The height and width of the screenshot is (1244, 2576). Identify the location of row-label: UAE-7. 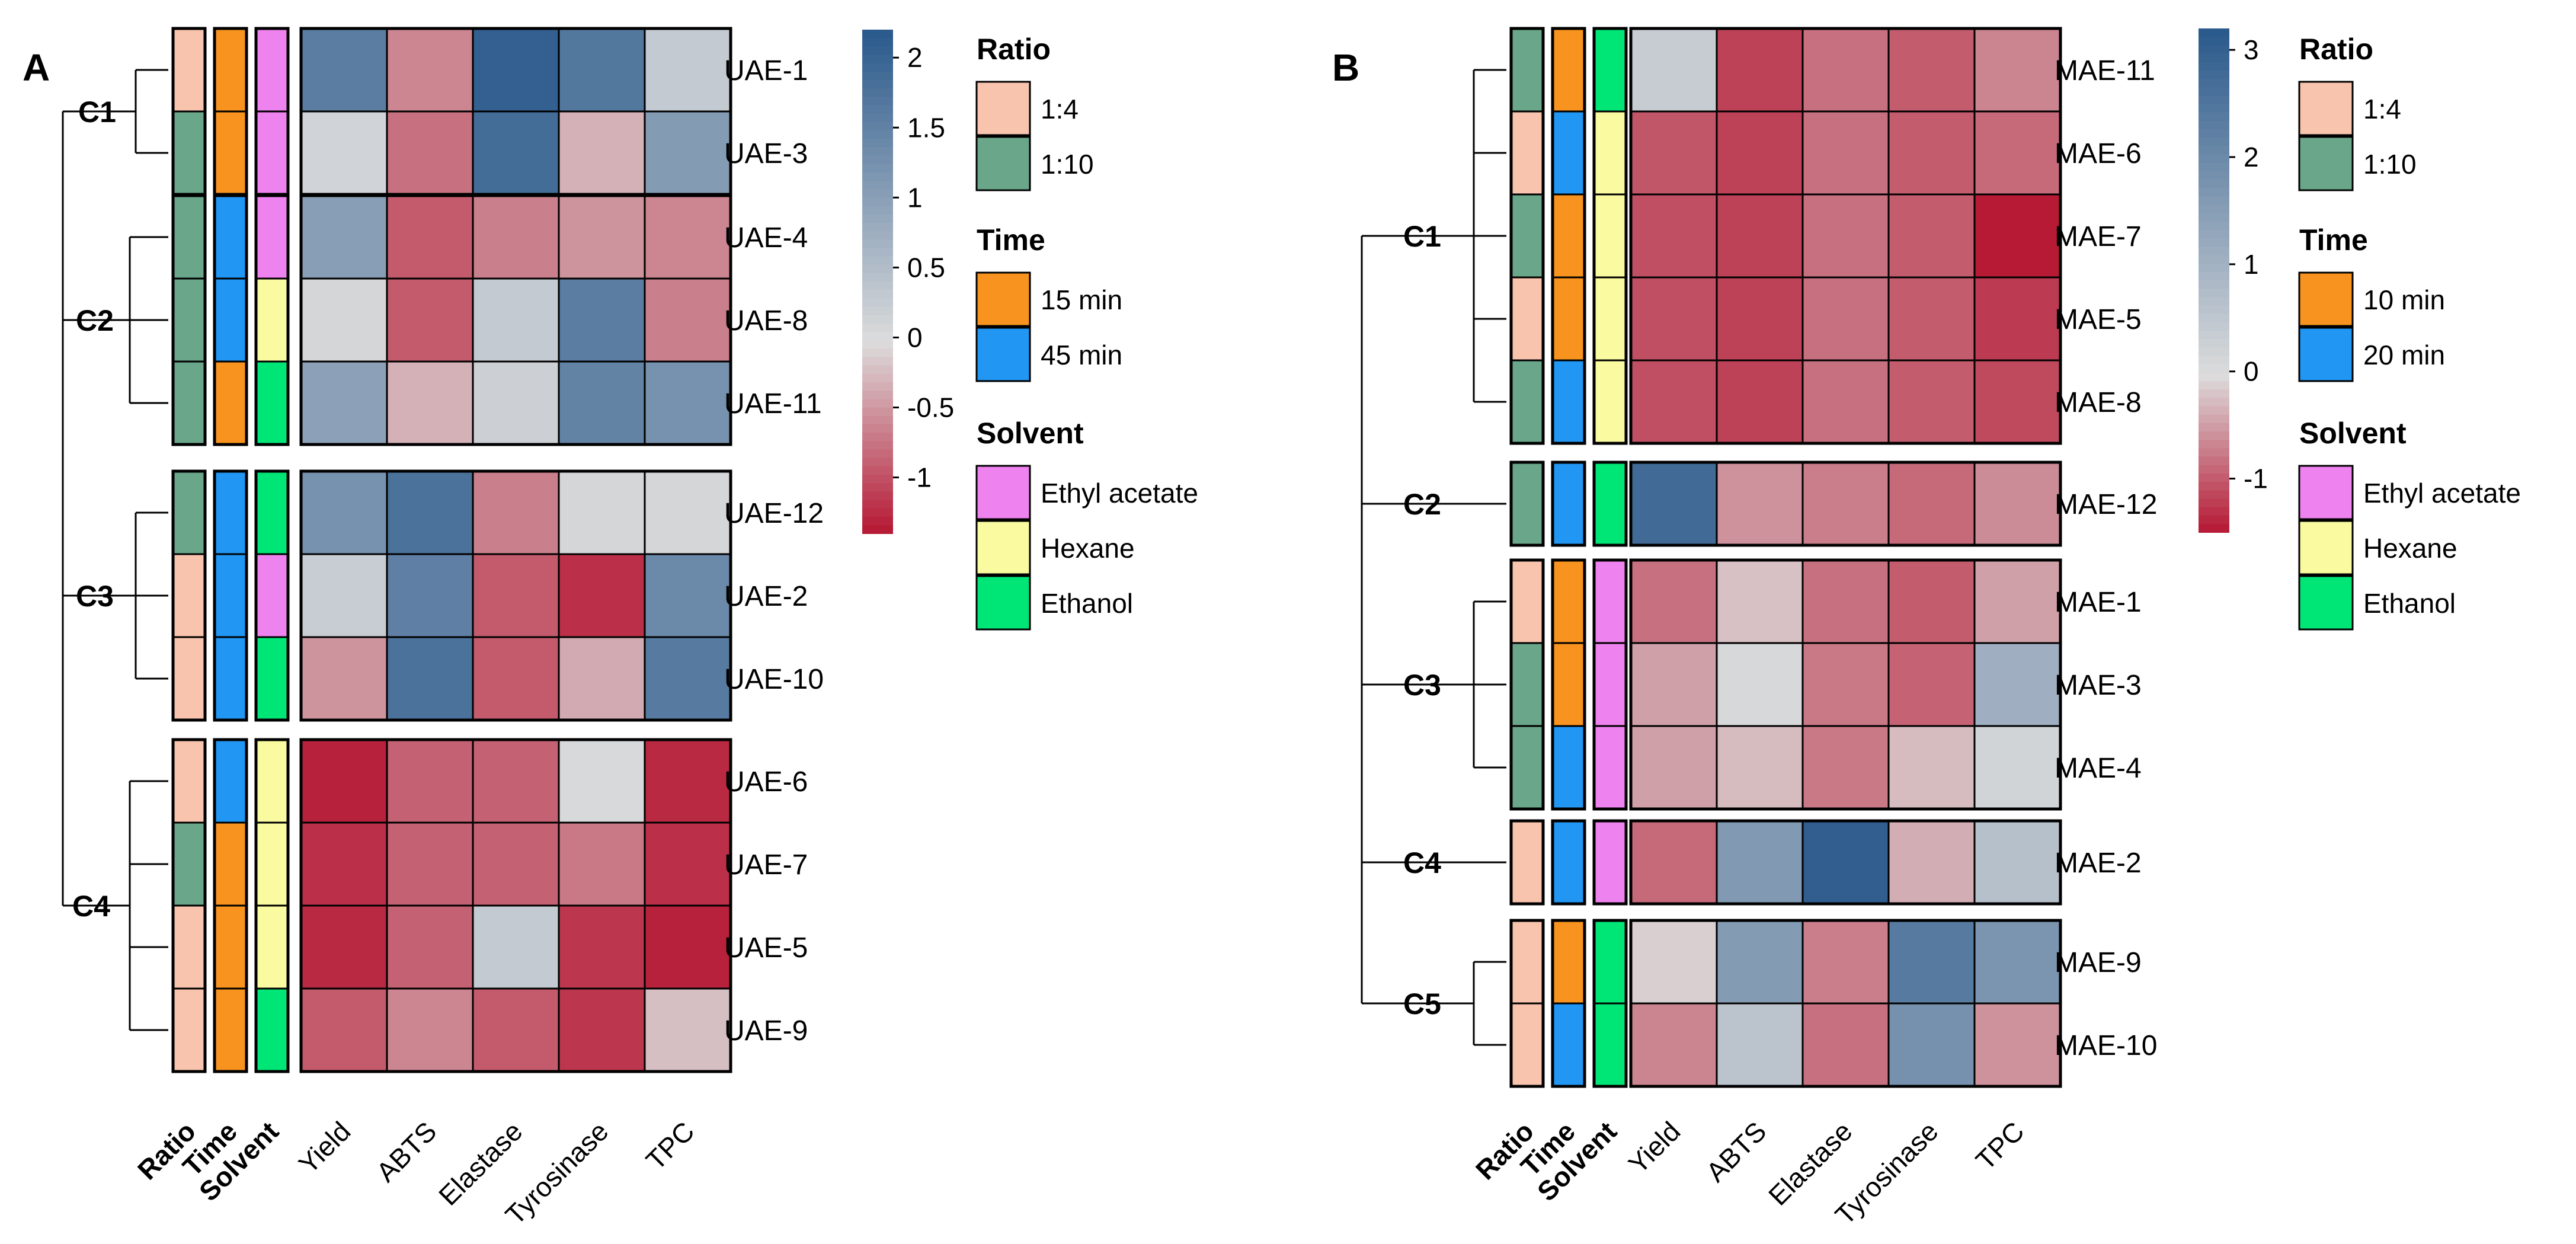
(766, 865).